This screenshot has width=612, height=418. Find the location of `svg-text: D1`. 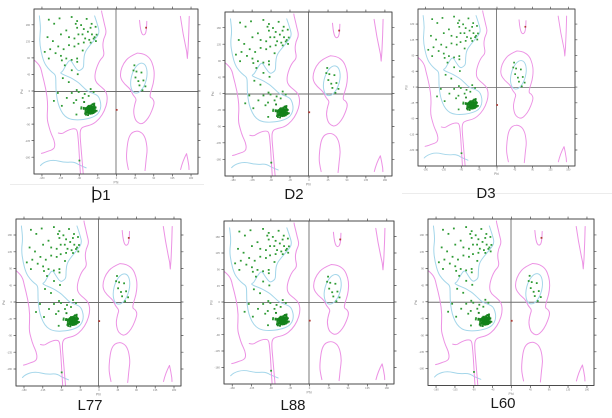

svg-text: D1 is located at coordinates (100, 195).